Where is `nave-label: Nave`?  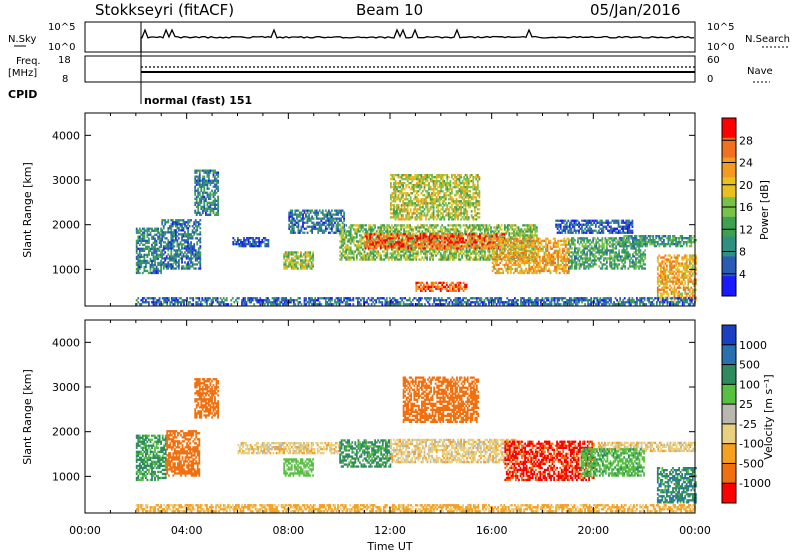 nave-label: Nave is located at coordinates (760, 71).